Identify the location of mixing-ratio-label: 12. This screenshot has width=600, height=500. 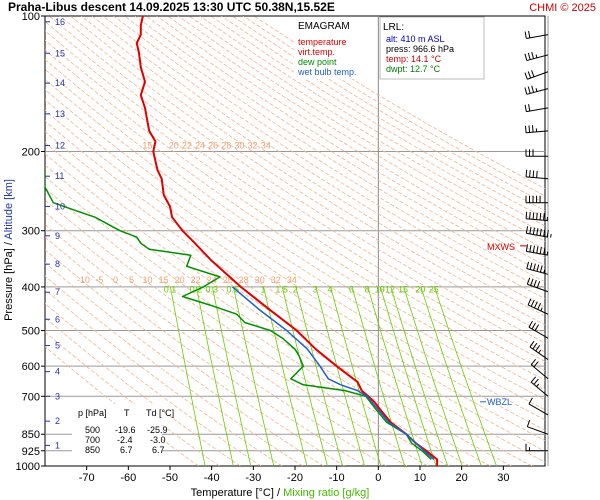
(390, 289).